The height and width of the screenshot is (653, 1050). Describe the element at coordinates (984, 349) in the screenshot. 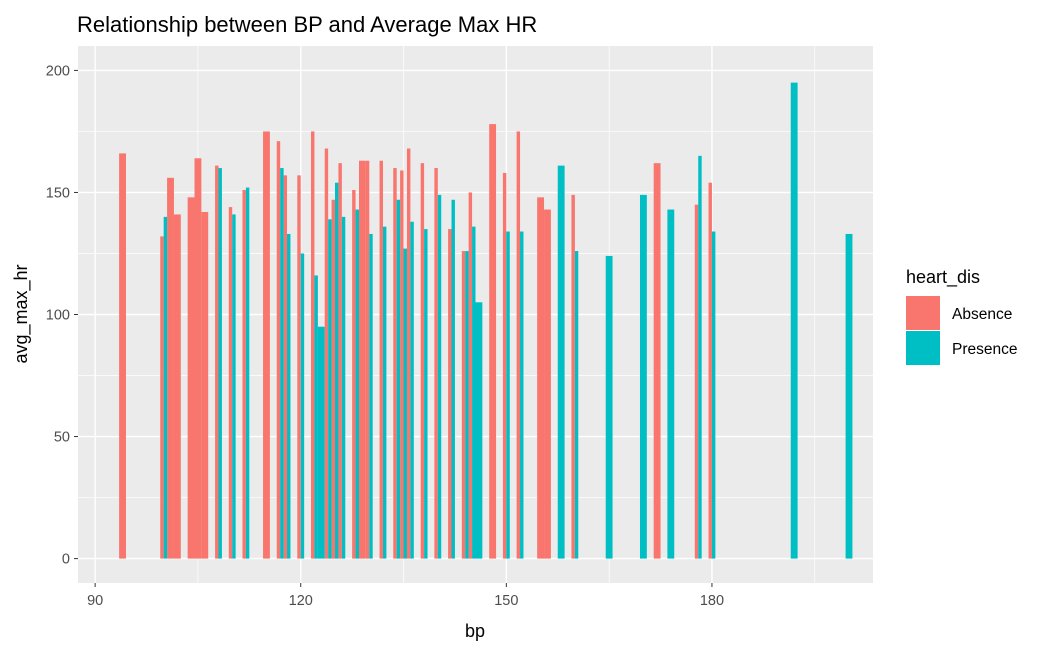

I see `legend-label: Presence` at that location.